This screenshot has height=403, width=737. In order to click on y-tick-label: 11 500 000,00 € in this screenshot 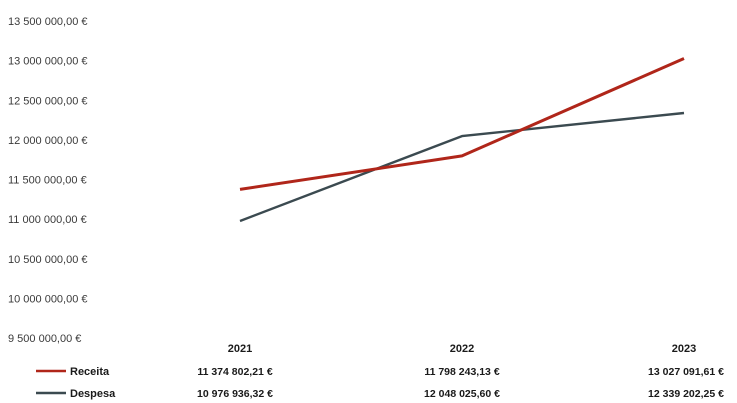, I will do `click(47, 181)`.